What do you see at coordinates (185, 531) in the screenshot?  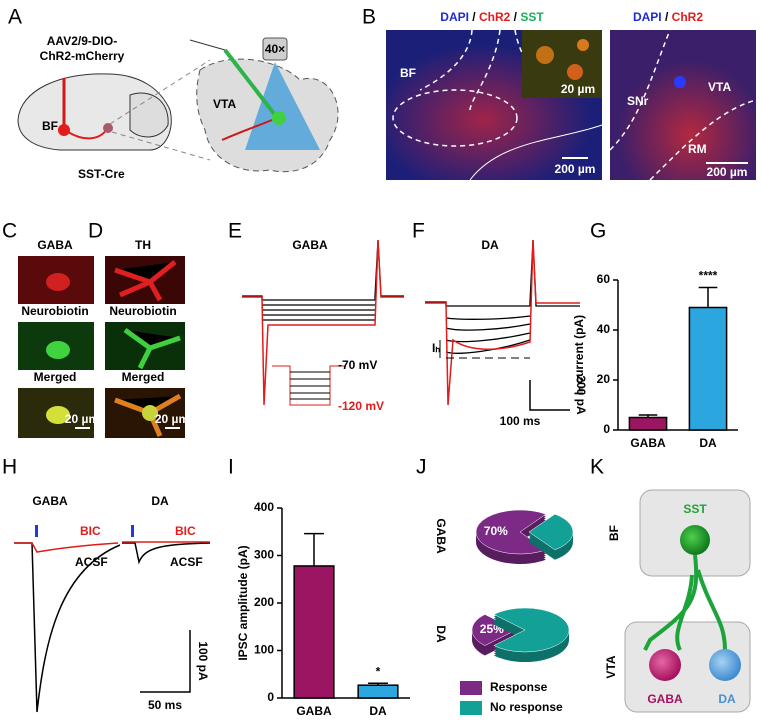 I see `trace-label: BIC` at bounding box center [185, 531].